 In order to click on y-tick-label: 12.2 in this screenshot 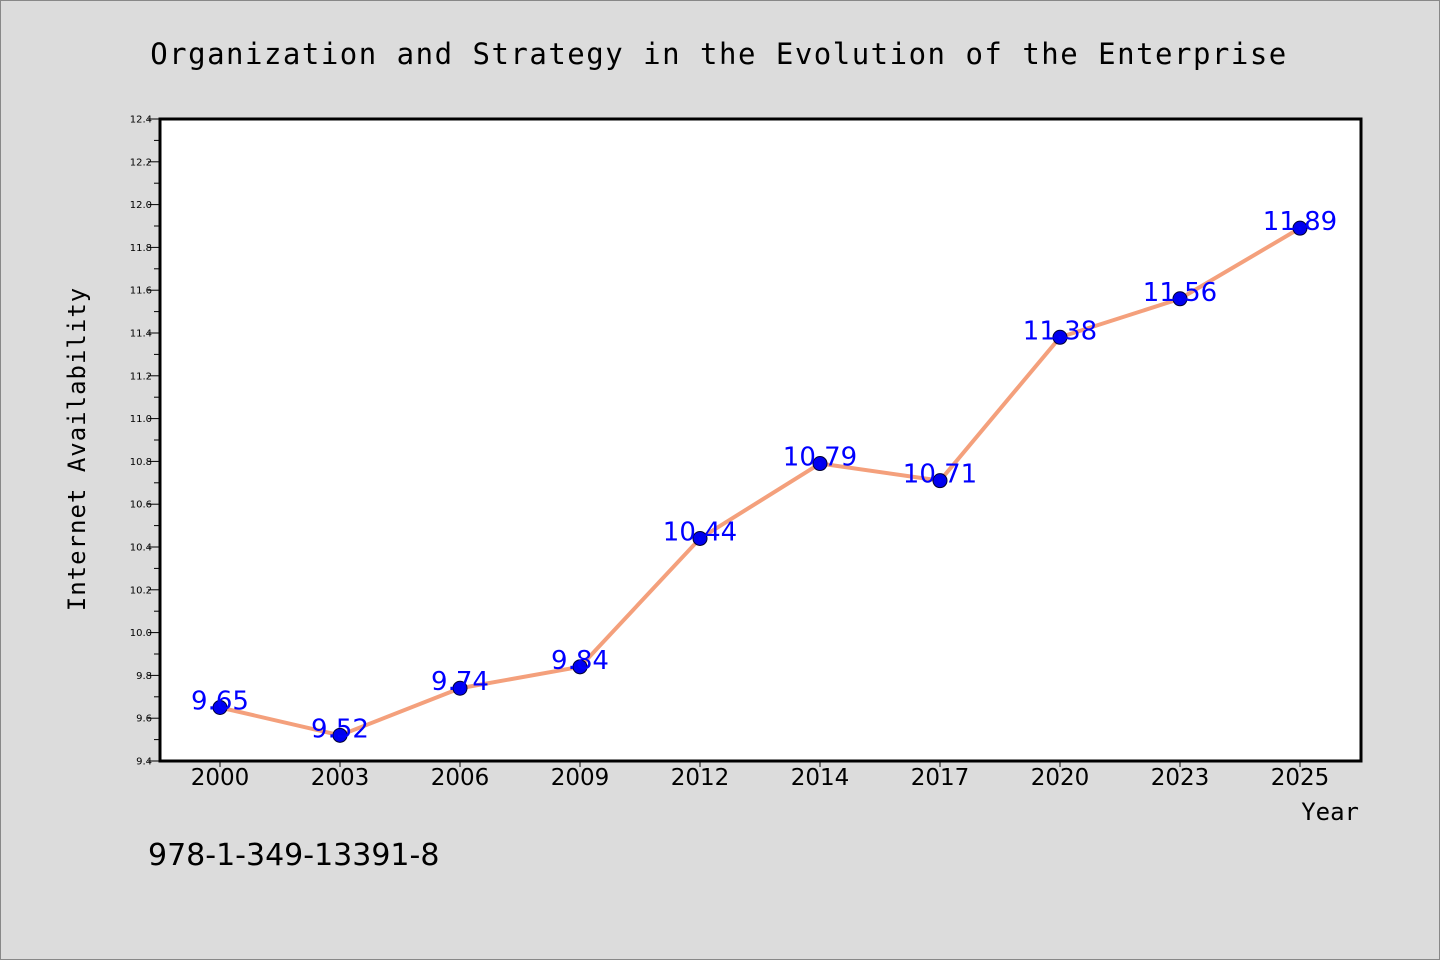, I will do `click(141, 162)`.